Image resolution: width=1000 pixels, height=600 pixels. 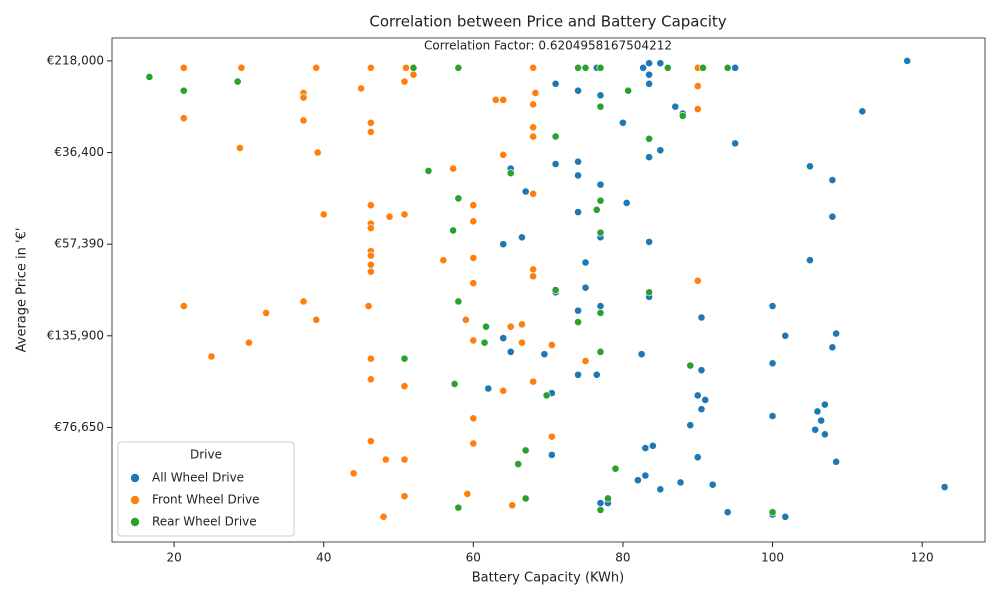 I want to click on x-tick-label: 40, so click(x=323, y=558).